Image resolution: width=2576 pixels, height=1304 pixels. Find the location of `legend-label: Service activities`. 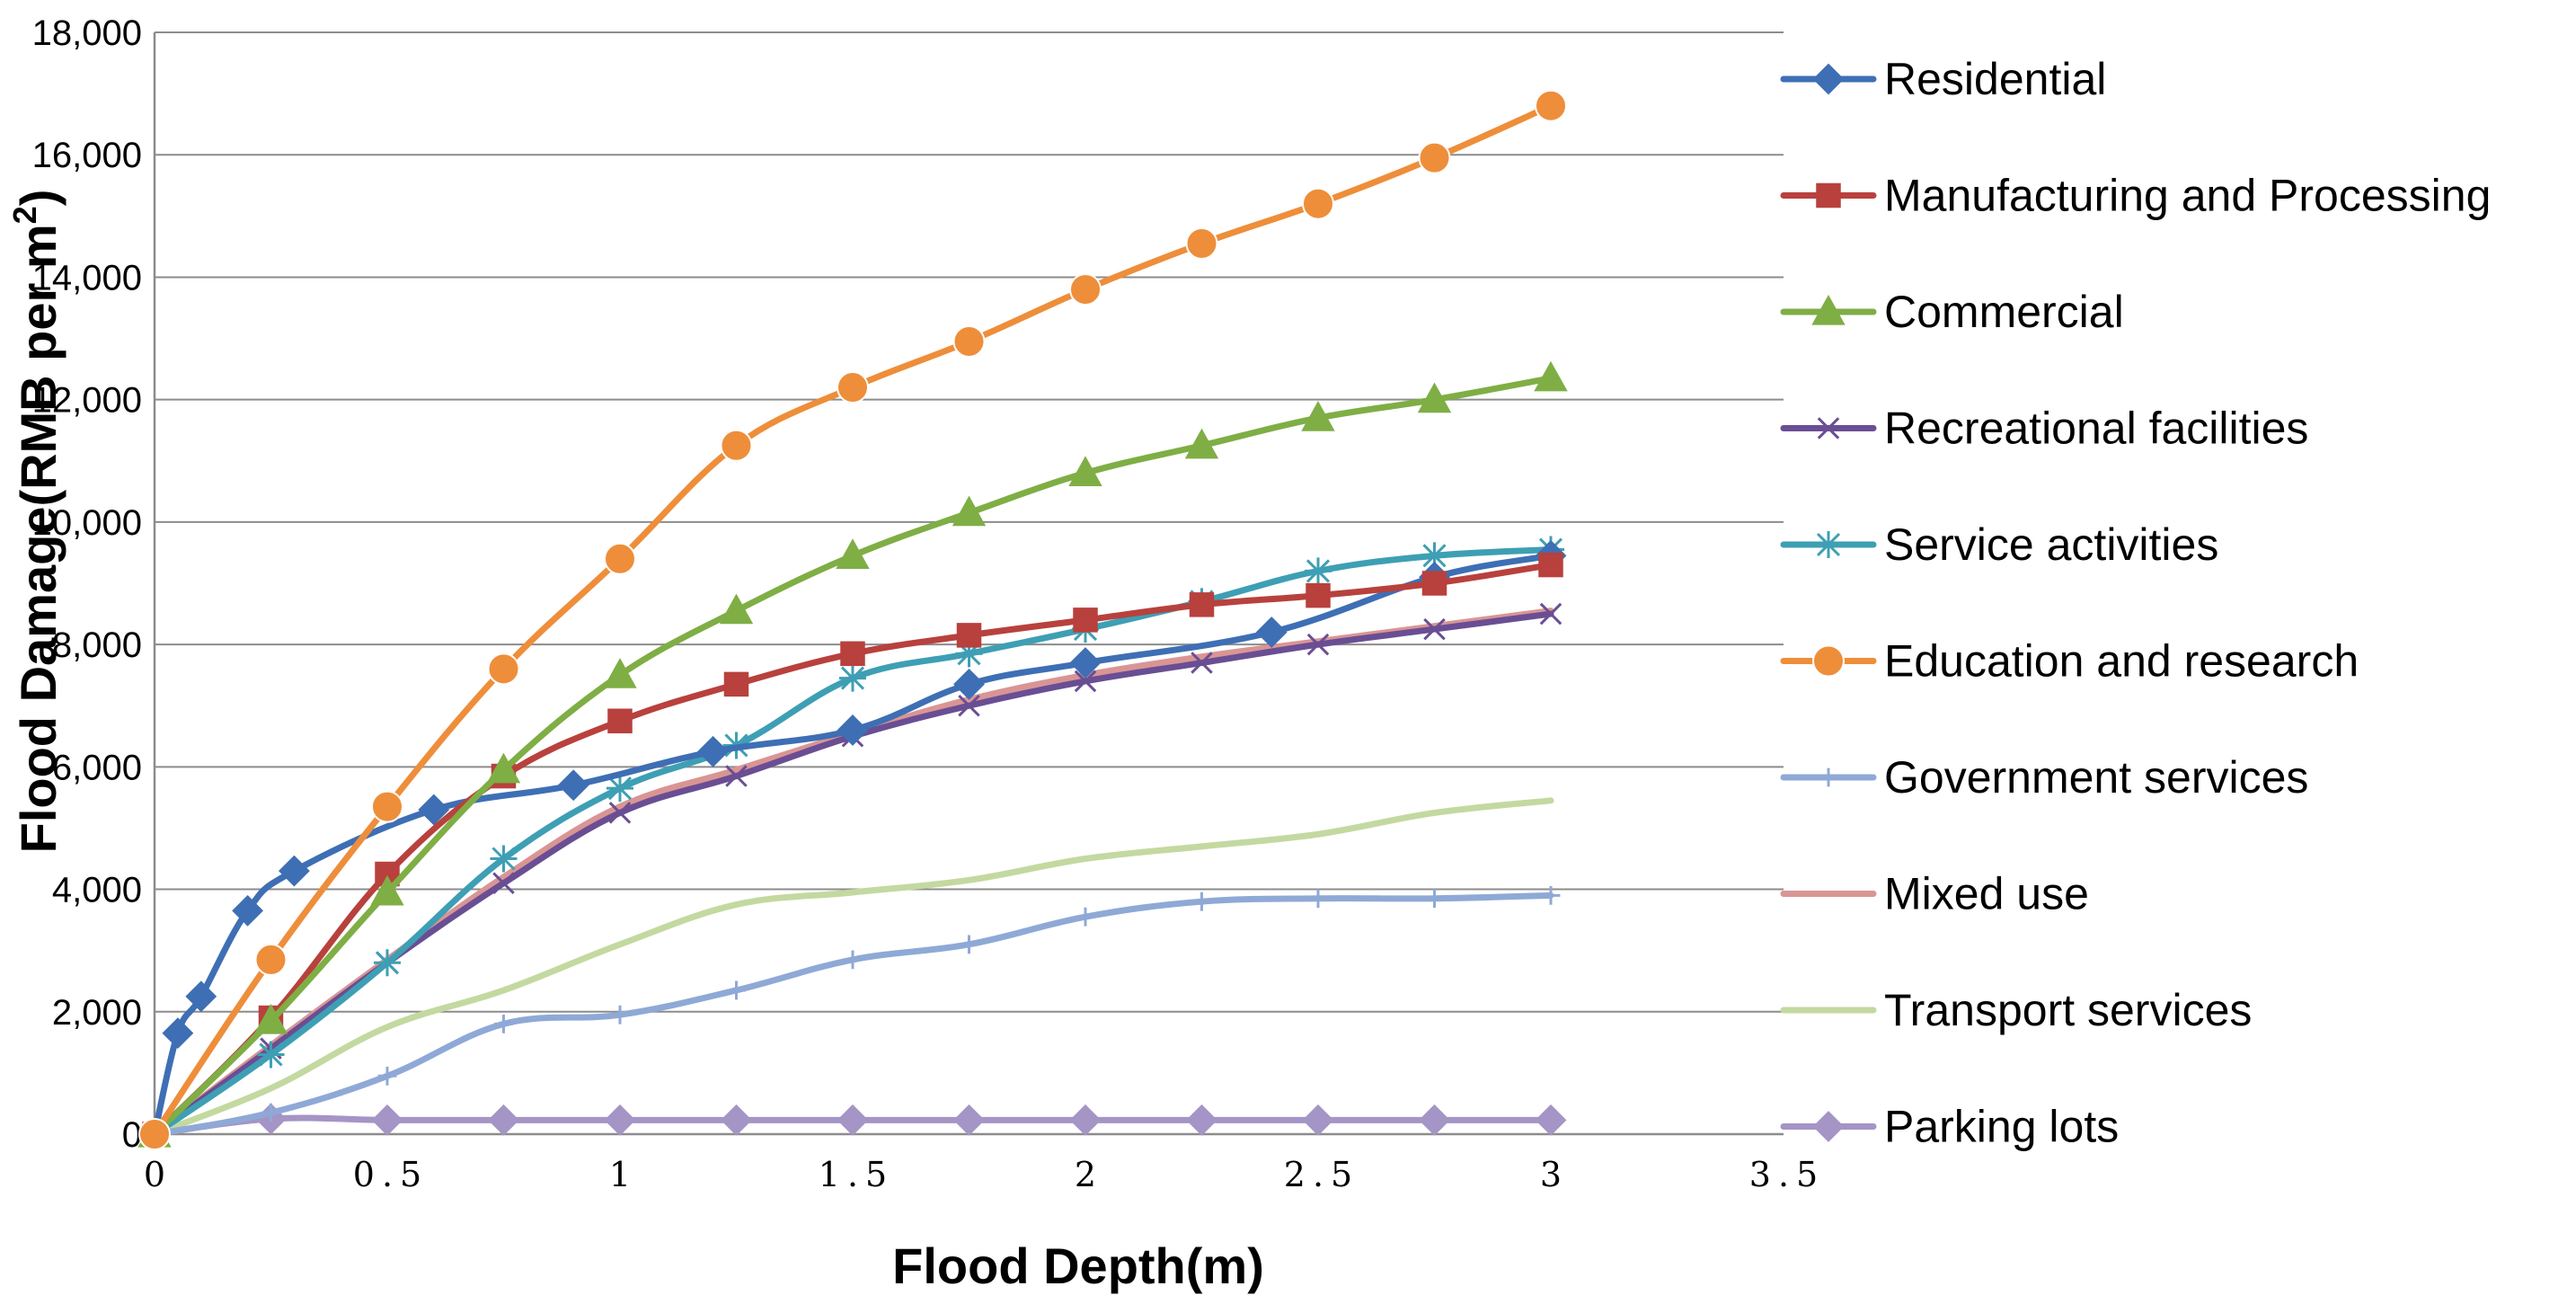

legend-label: Service activities is located at coordinates (2051, 544).